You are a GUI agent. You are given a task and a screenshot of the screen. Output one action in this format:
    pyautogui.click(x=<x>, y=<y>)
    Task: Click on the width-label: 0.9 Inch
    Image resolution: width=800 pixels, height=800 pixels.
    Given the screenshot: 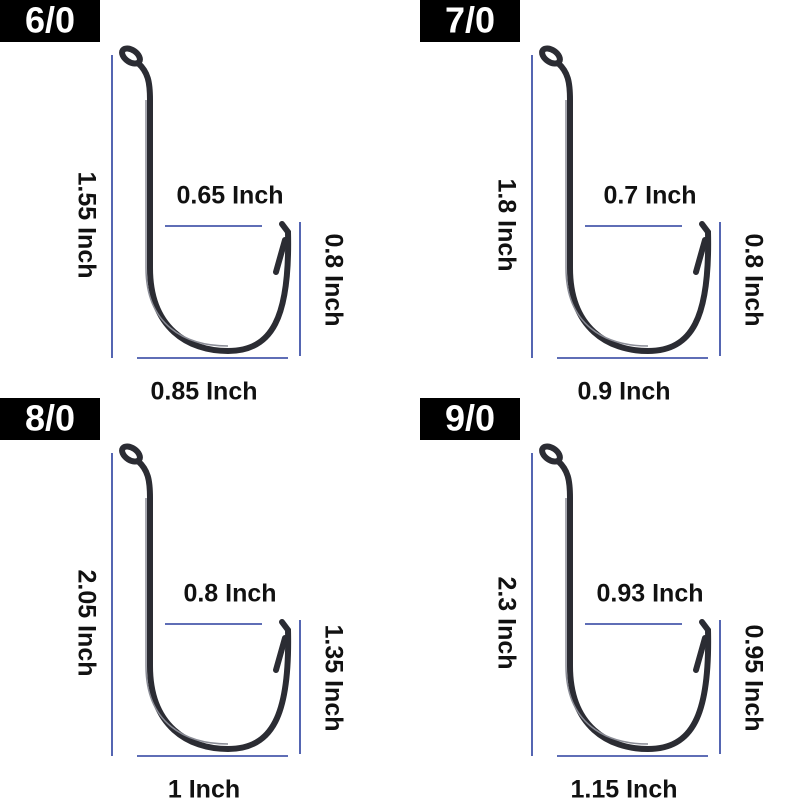 What is the action you would take?
    pyautogui.click(x=623, y=392)
    